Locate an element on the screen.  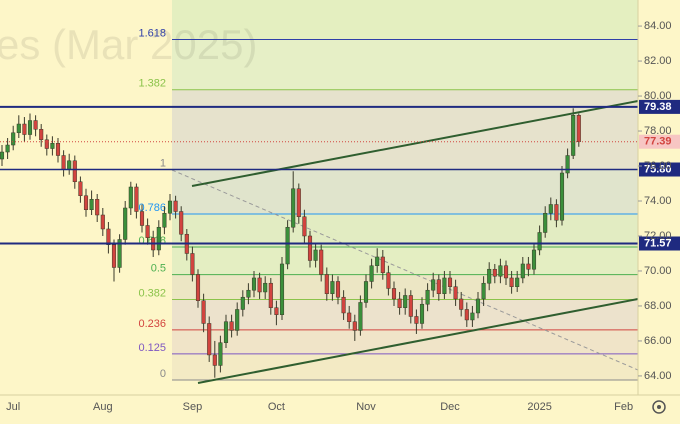
fib-label: 0 is located at coordinates (163, 374).